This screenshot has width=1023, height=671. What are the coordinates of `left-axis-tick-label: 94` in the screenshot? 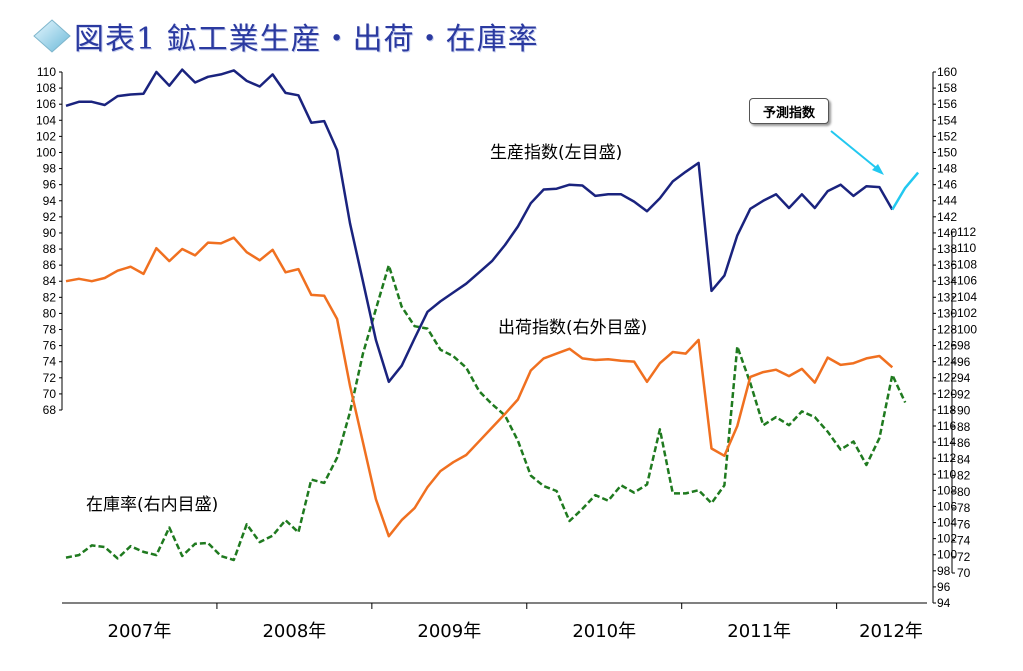 It's located at (50, 201).